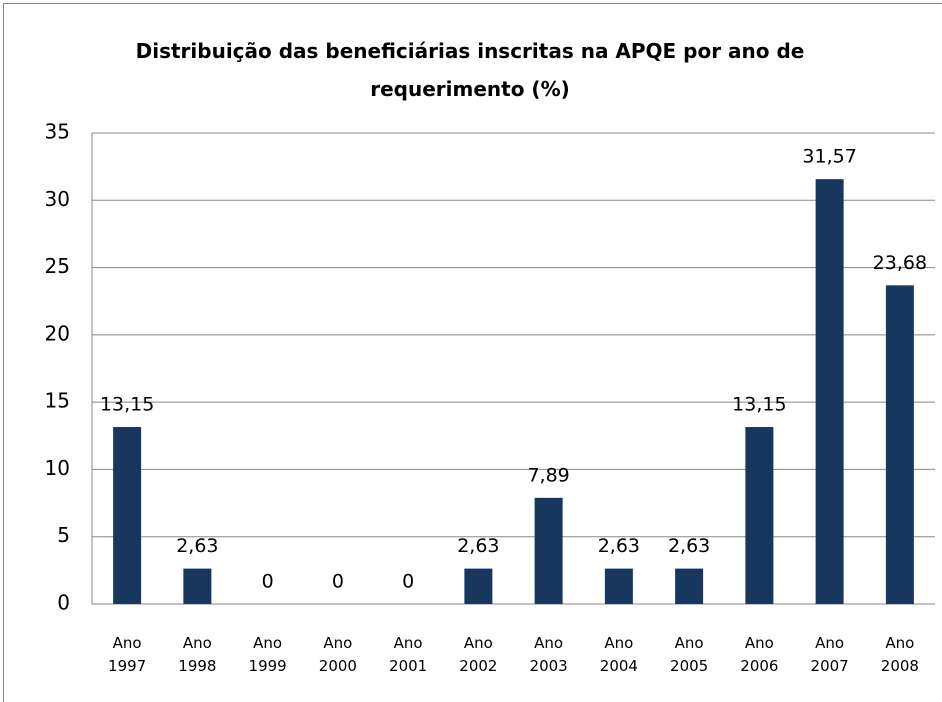  What do you see at coordinates (57, 199) in the screenshot?
I see `y-tick-label: 30` at bounding box center [57, 199].